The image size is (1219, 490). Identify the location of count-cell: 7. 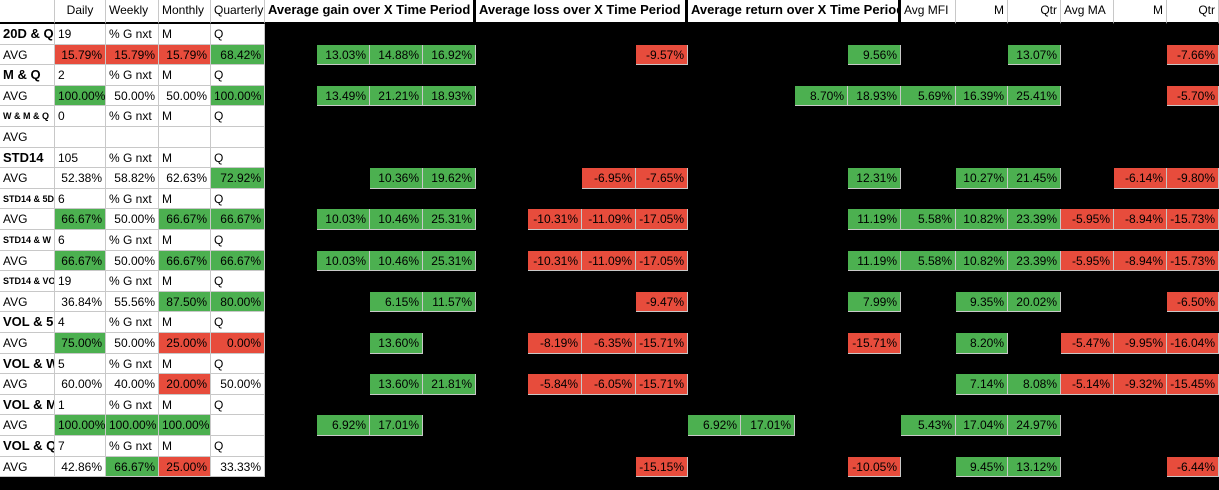
(80, 446).